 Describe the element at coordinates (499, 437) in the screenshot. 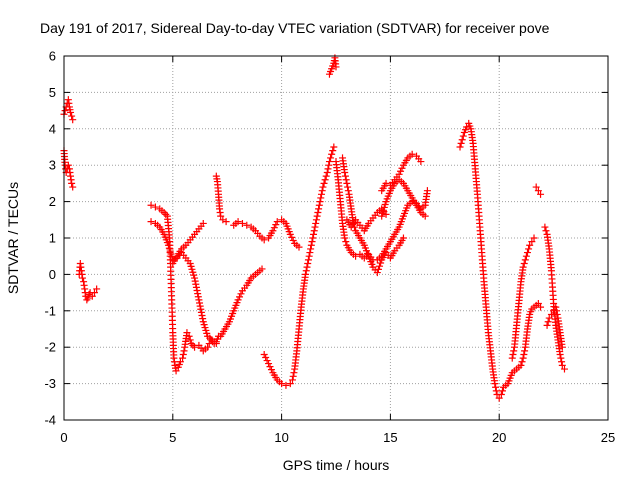

I see `x-tick-label: 20` at that location.